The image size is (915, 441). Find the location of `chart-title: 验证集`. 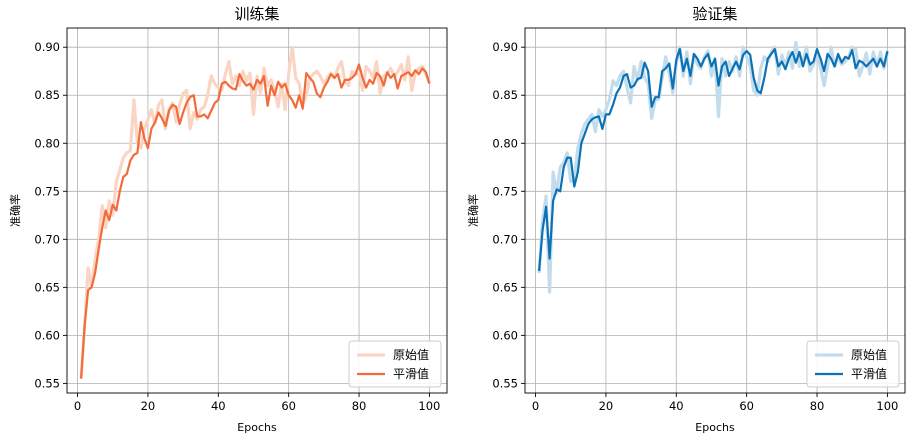

chart-title: 验证集 is located at coordinates (714, 14).